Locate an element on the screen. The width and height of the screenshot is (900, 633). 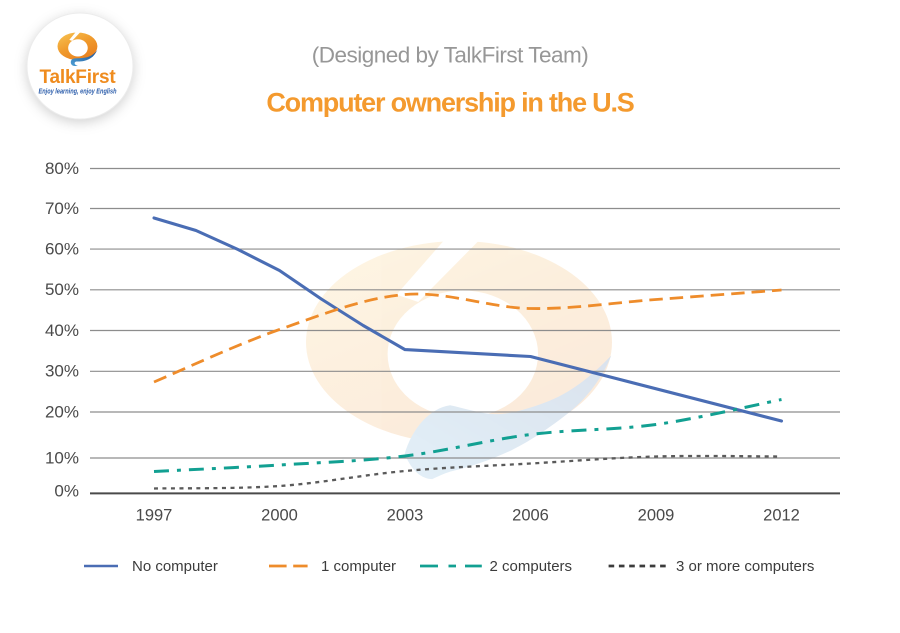
svg-text: 80% is located at coordinates (62, 168).